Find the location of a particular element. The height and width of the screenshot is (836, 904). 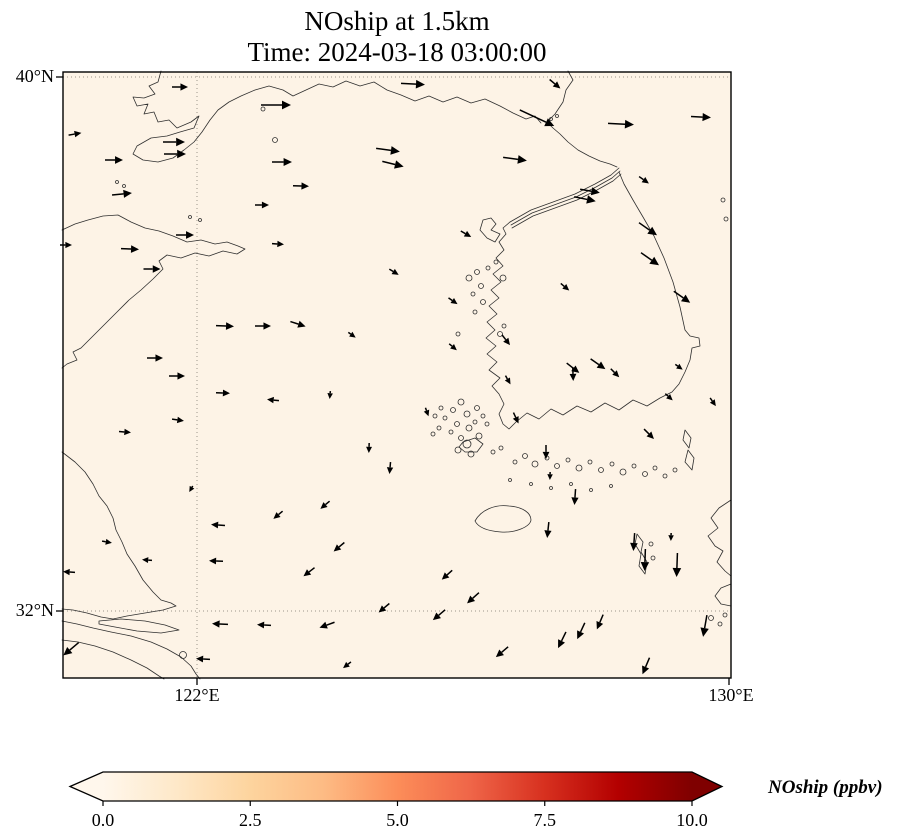

plot-subtitle-time: Time: 2024-03-18 03:00:00 is located at coordinates (397, 52).